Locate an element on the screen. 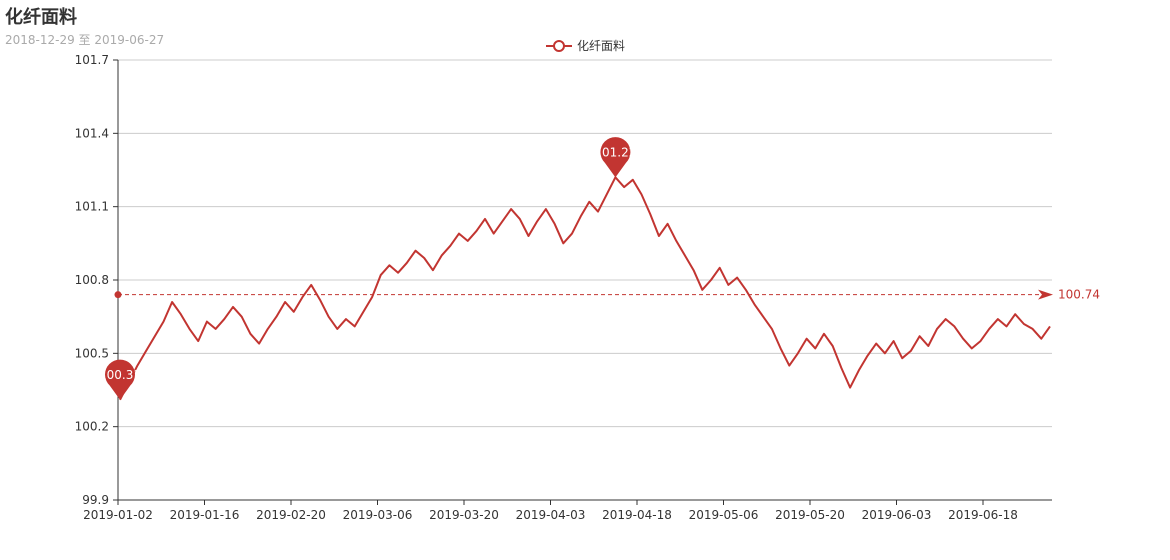  x-tick-label-0: 2019-01-02 is located at coordinates (118, 515).